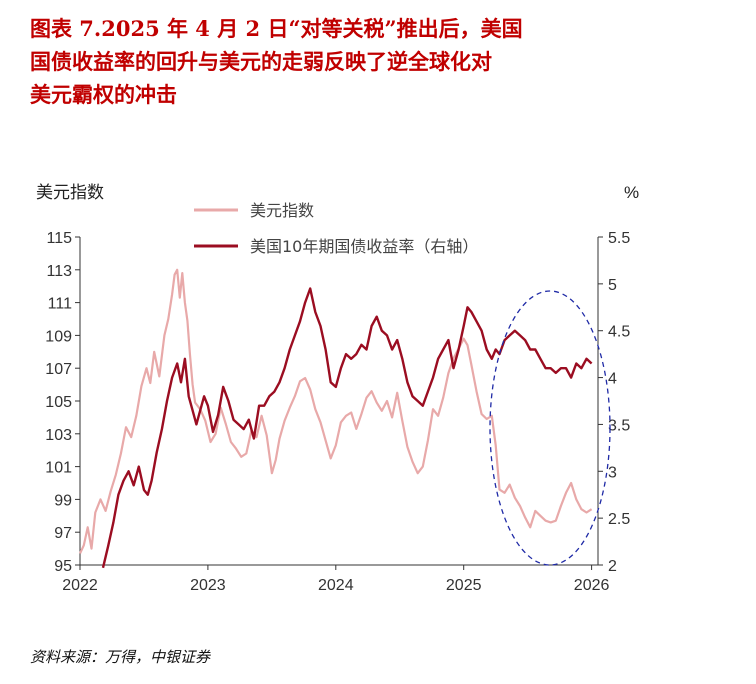 This screenshot has width=756, height=684. Describe the element at coordinates (58, 435) in the screenshot. I see `left-tick-label: 103` at that location.